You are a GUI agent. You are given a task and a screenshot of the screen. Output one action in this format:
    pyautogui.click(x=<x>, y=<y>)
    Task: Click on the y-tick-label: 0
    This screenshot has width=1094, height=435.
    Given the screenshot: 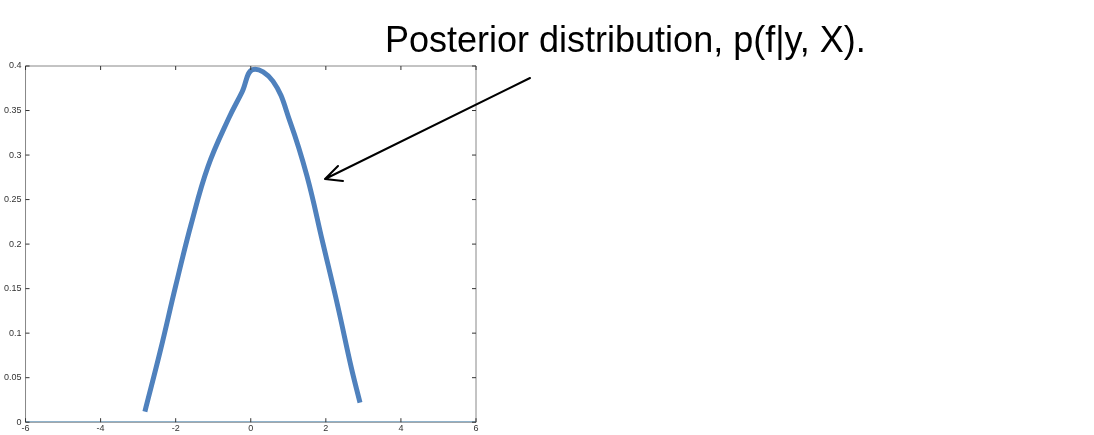 What is the action you would take?
    pyautogui.click(x=19, y=421)
    